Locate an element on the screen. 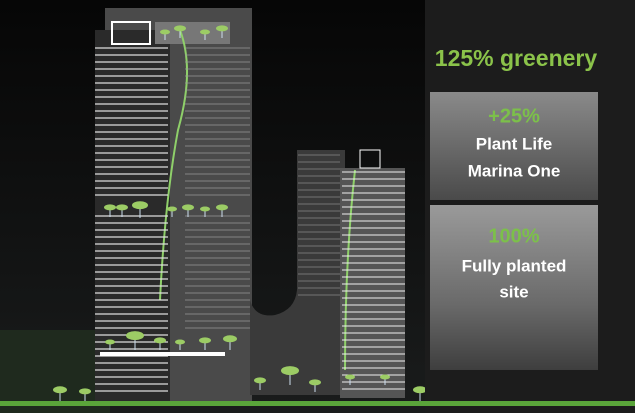  ground is located at coordinates (212, 403).